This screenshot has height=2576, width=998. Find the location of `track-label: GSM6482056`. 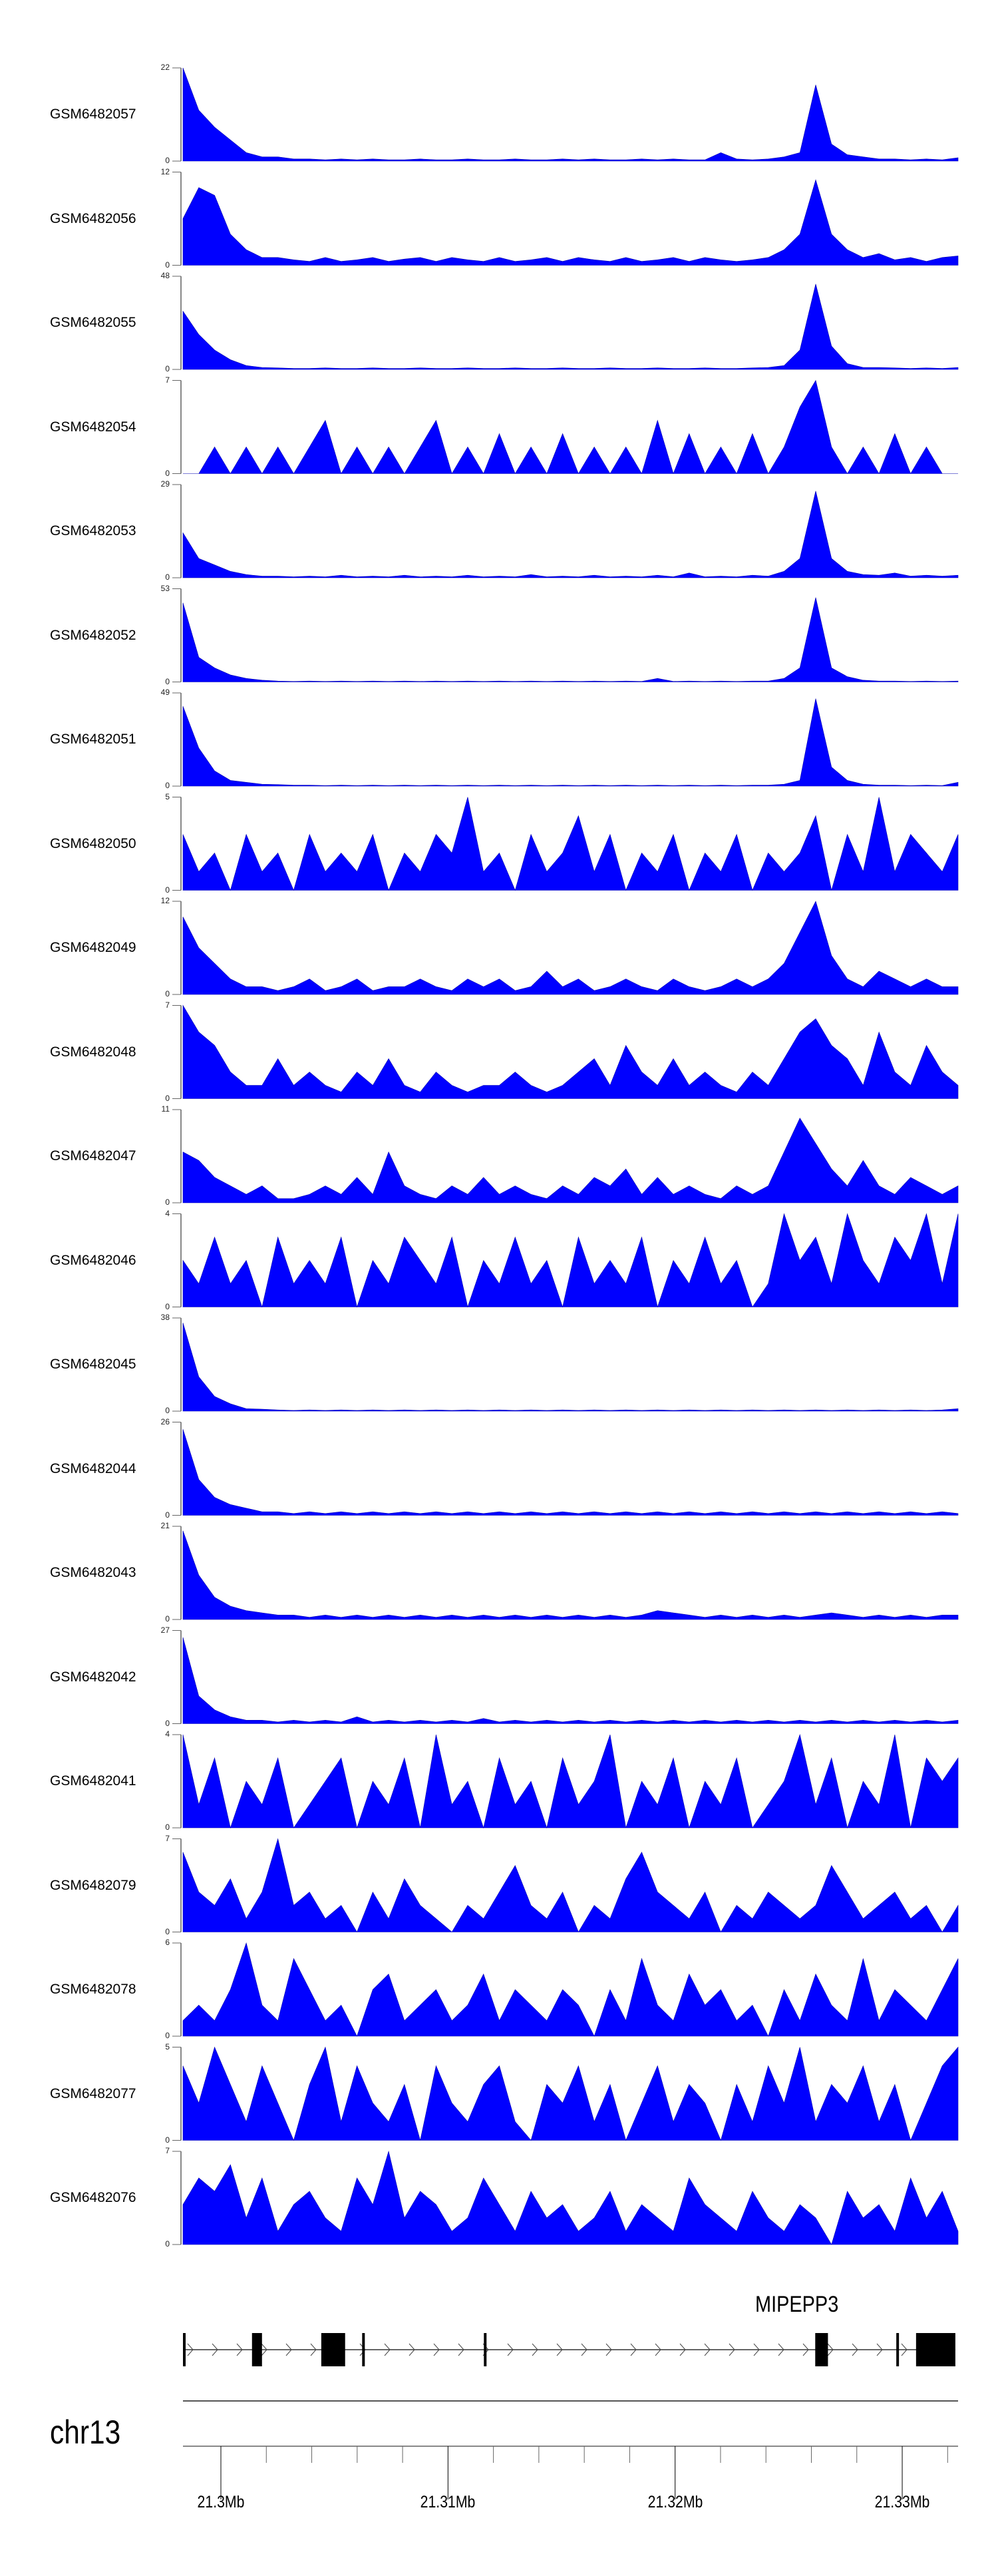

track-label: GSM6482056 is located at coordinates (93, 218).